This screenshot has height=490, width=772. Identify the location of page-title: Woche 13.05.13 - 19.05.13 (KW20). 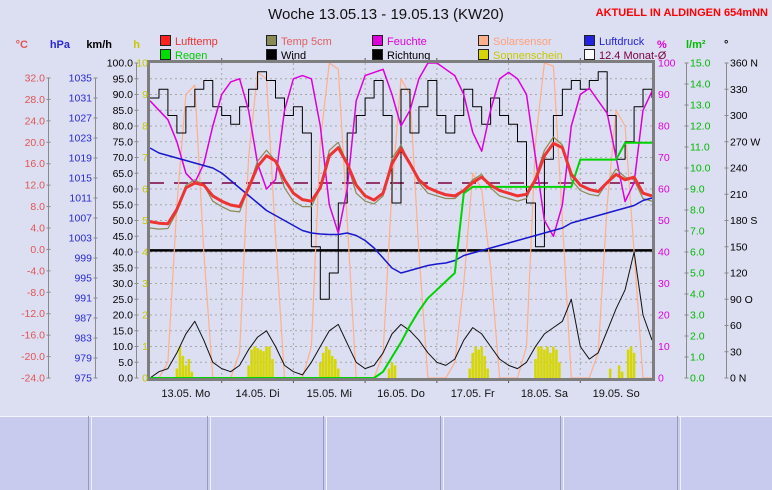
(386, 14).